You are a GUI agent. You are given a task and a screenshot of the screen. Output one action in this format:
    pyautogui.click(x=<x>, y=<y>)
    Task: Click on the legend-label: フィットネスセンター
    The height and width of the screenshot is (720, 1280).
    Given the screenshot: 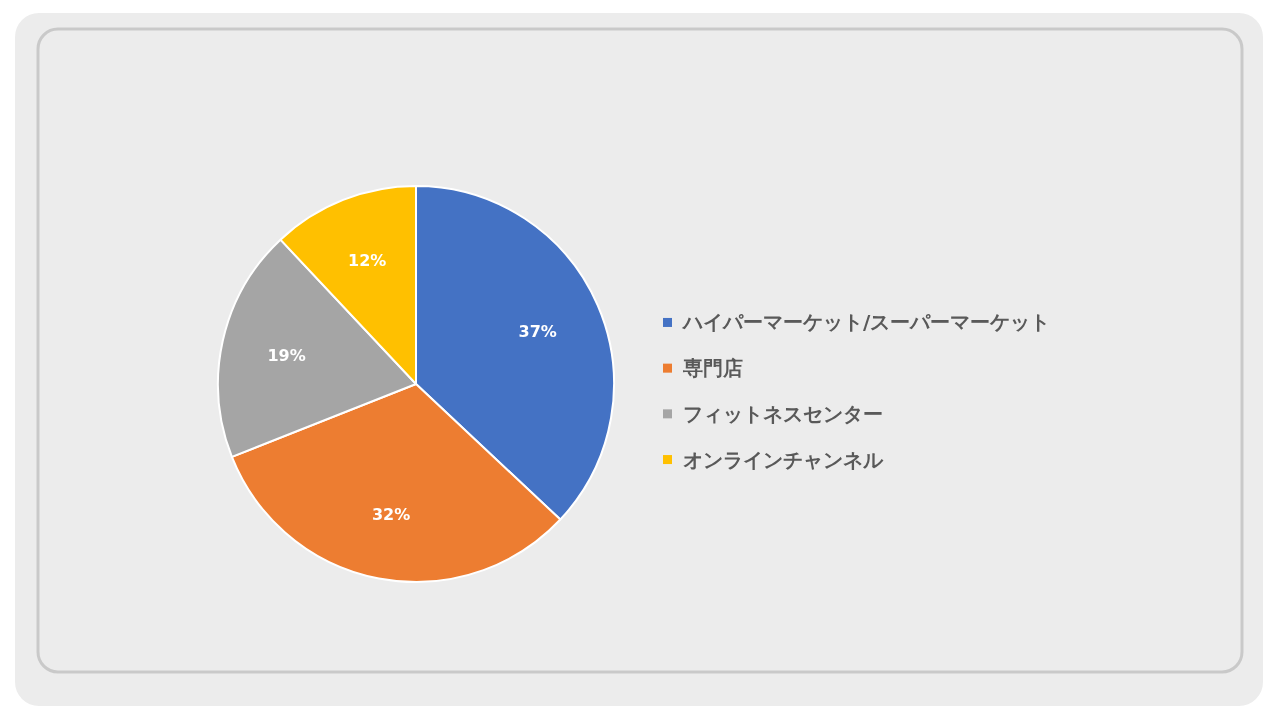 What is the action you would take?
    pyautogui.click(x=783, y=413)
    